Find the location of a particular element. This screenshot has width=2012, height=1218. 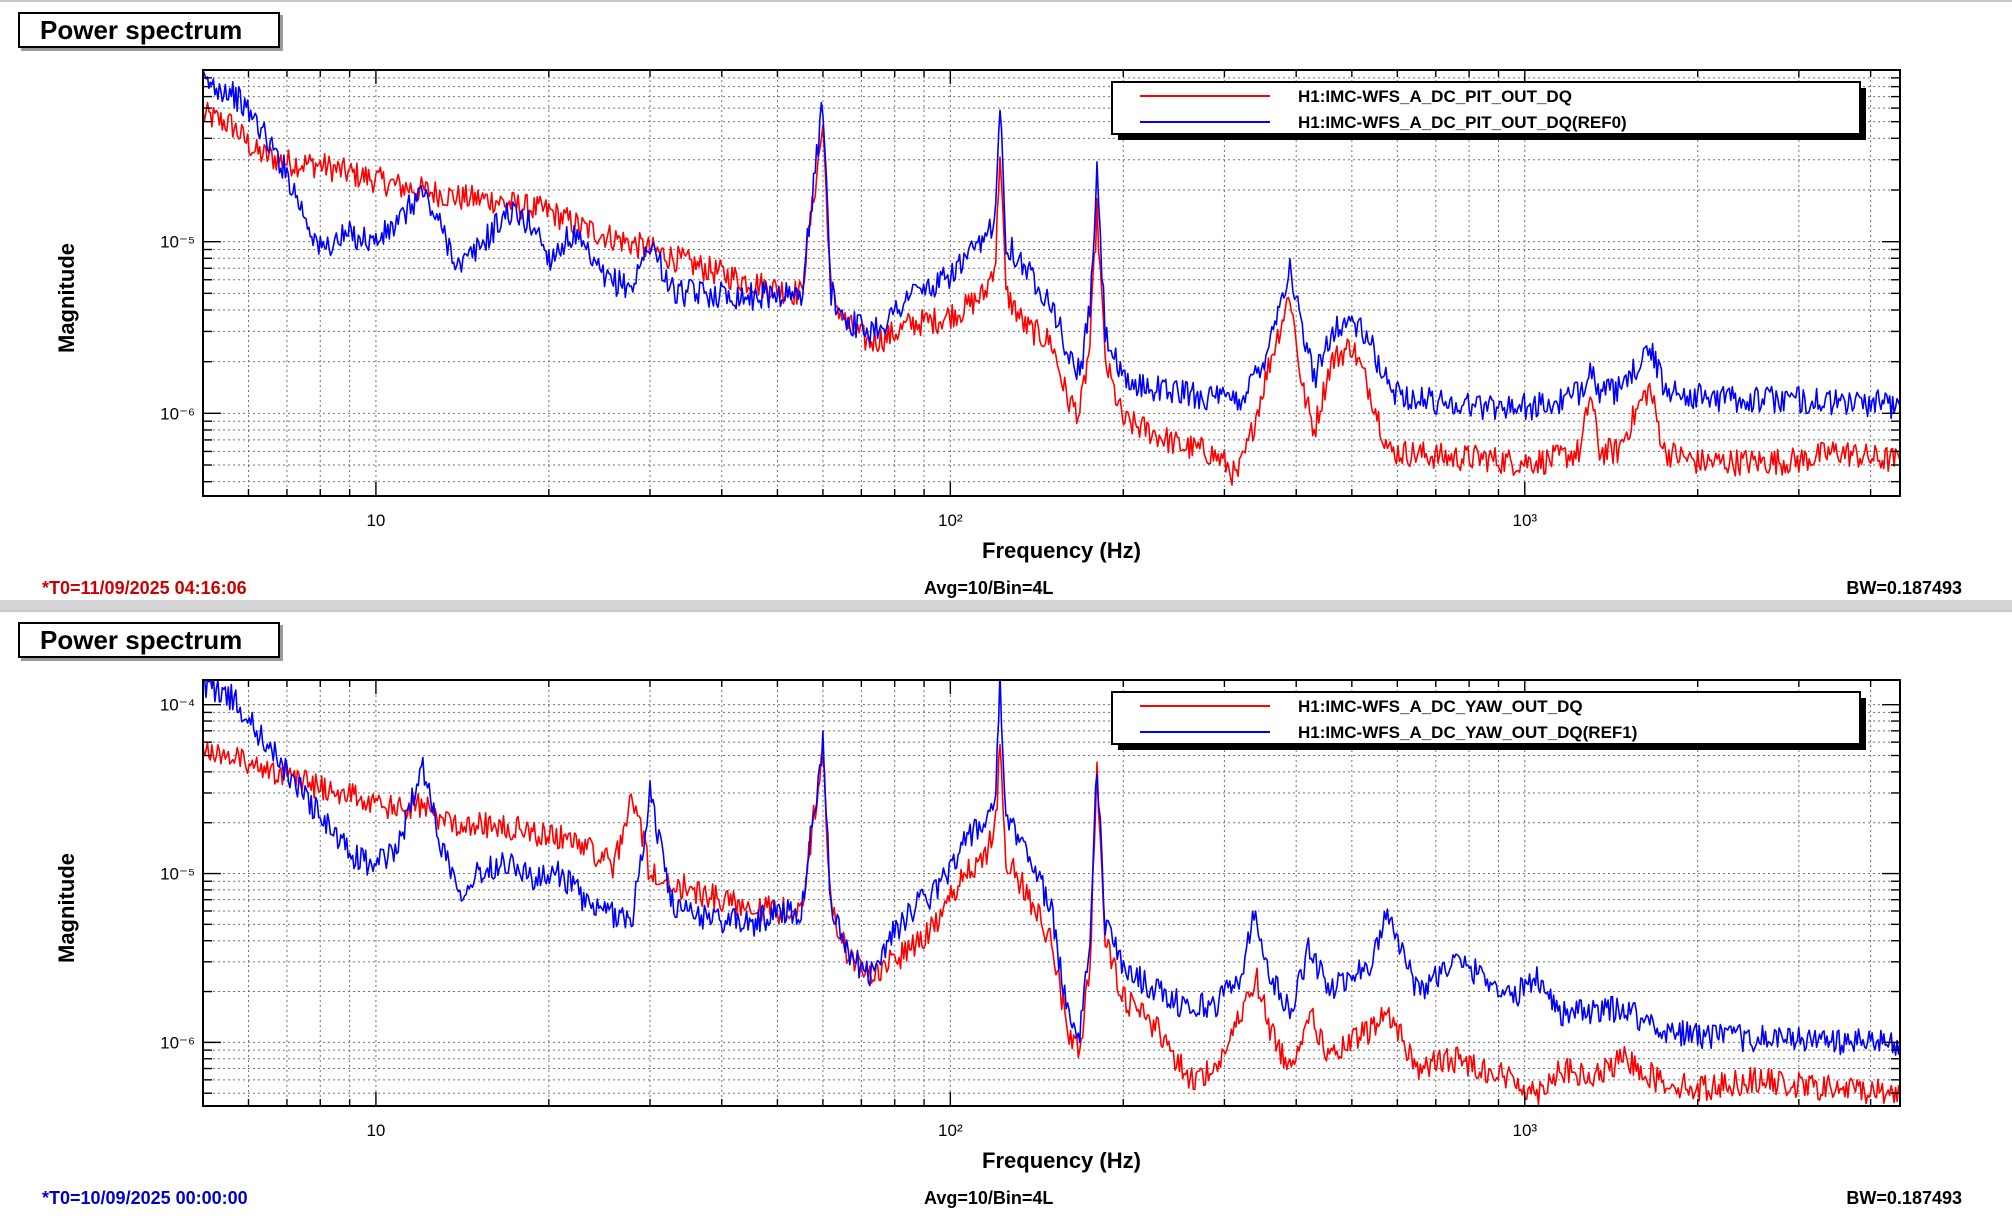

legend-label: H1:IMC-WFS_A_DC_PIT_OUT_DQ(REF0) is located at coordinates (1462, 122).